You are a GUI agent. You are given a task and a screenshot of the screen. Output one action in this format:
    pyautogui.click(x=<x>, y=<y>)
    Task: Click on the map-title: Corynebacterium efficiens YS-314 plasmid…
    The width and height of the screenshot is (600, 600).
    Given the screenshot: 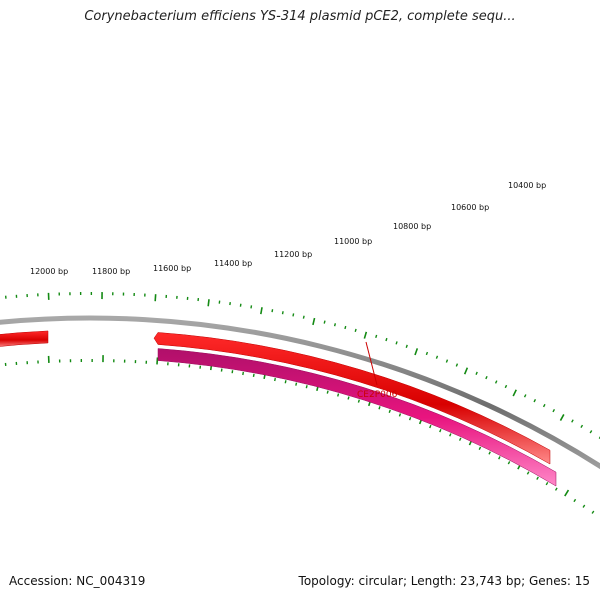 What is the action you would take?
    pyautogui.click(x=300, y=16)
    